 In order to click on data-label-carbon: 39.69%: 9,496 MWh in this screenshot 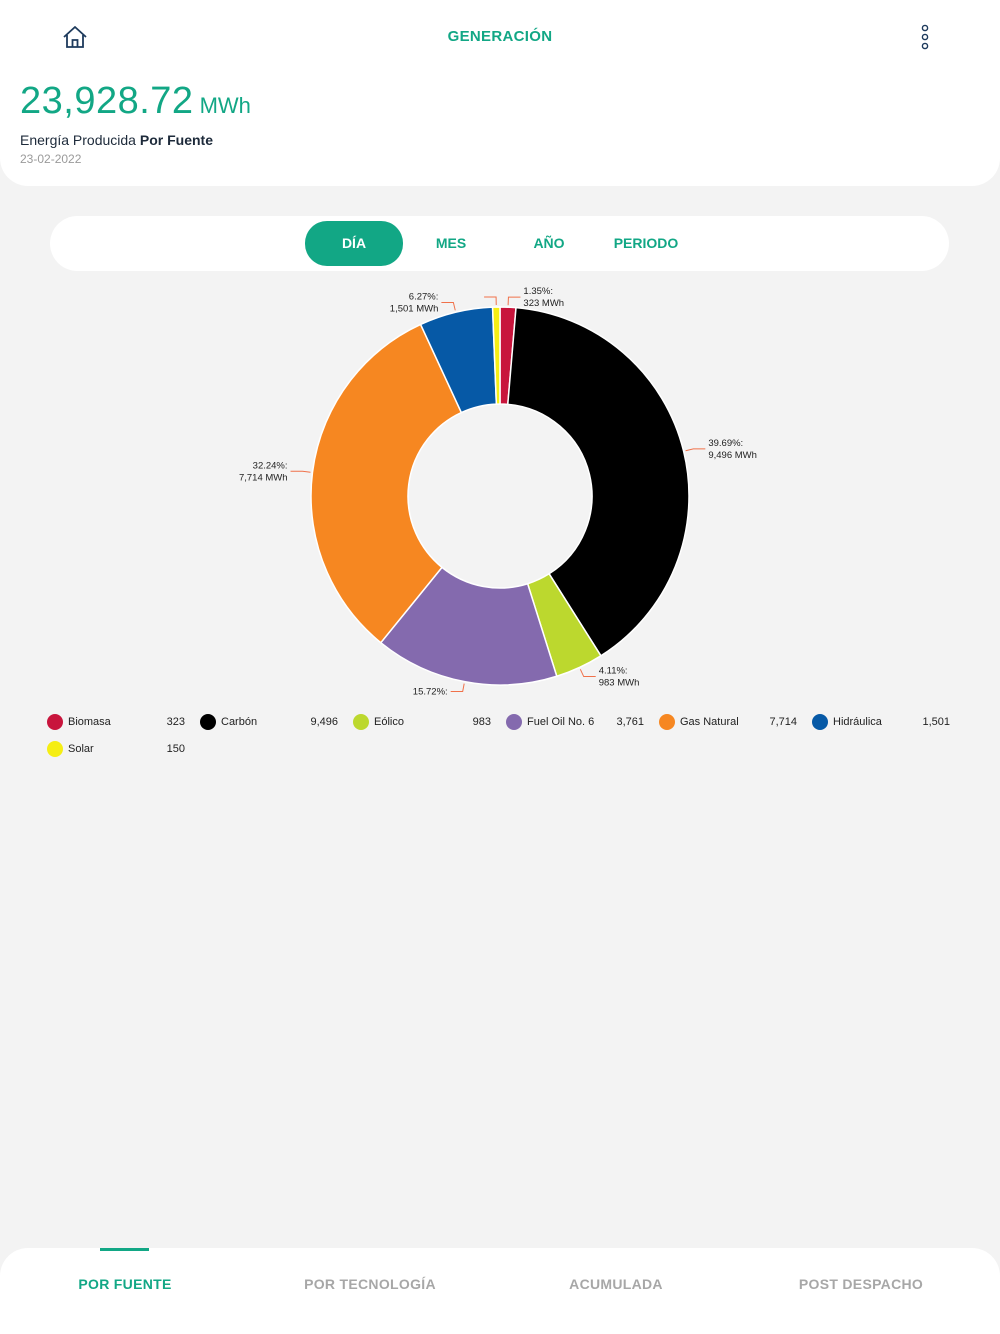, I will do `click(732, 449)`.